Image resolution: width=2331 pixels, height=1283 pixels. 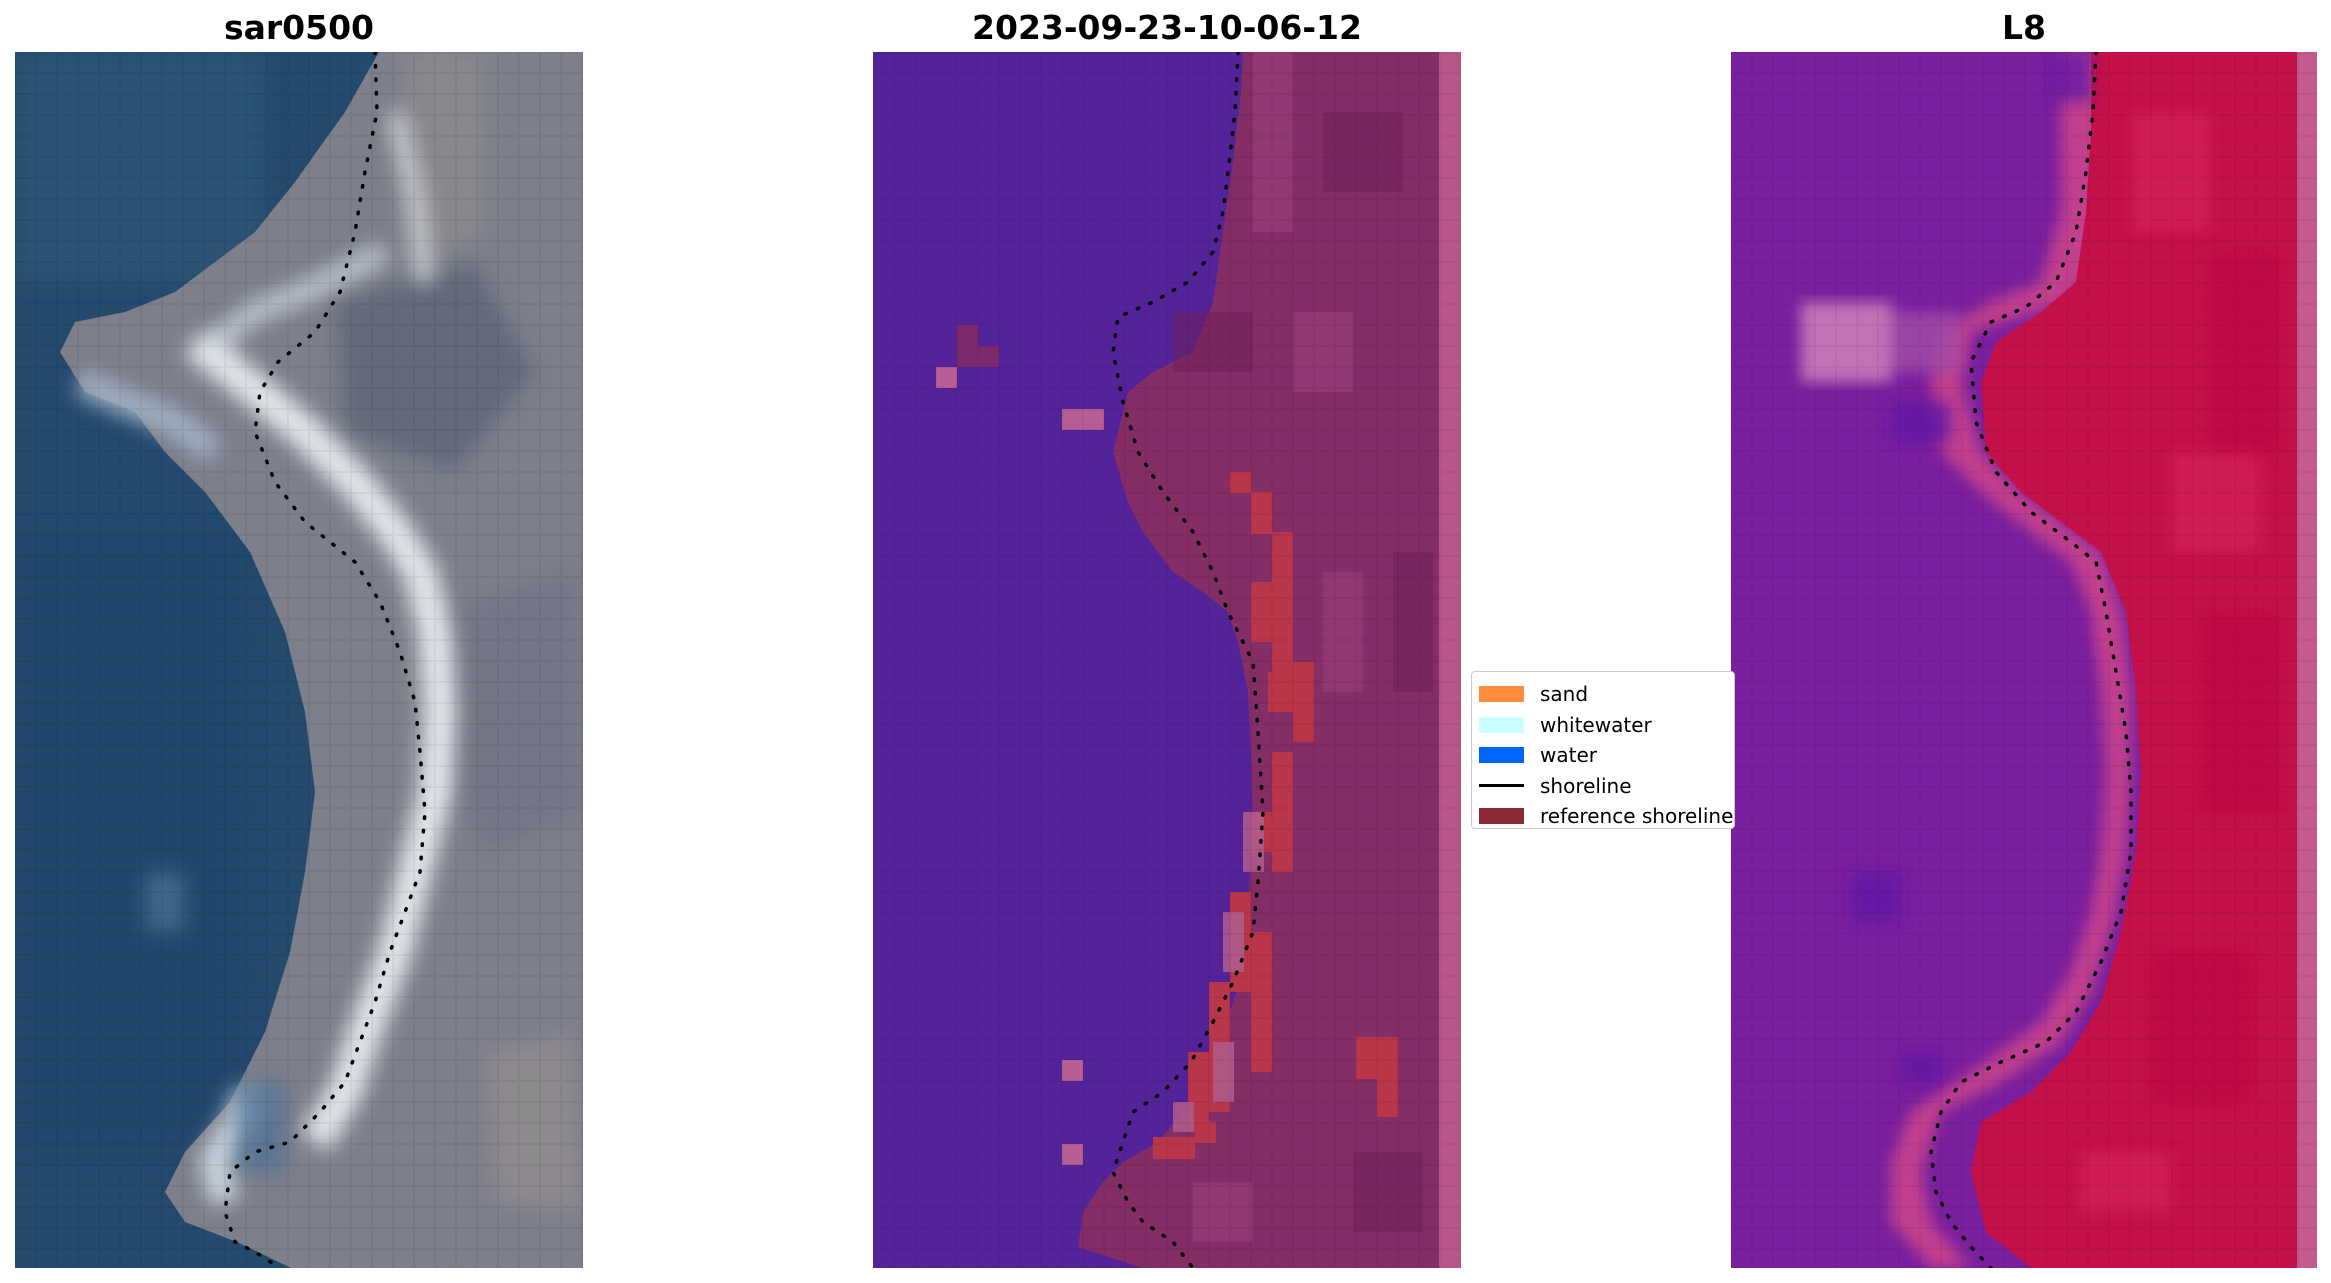 What do you see at coordinates (2024, 27) in the screenshot?
I see `panel-title-l8: L8` at bounding box center [2024, 27].